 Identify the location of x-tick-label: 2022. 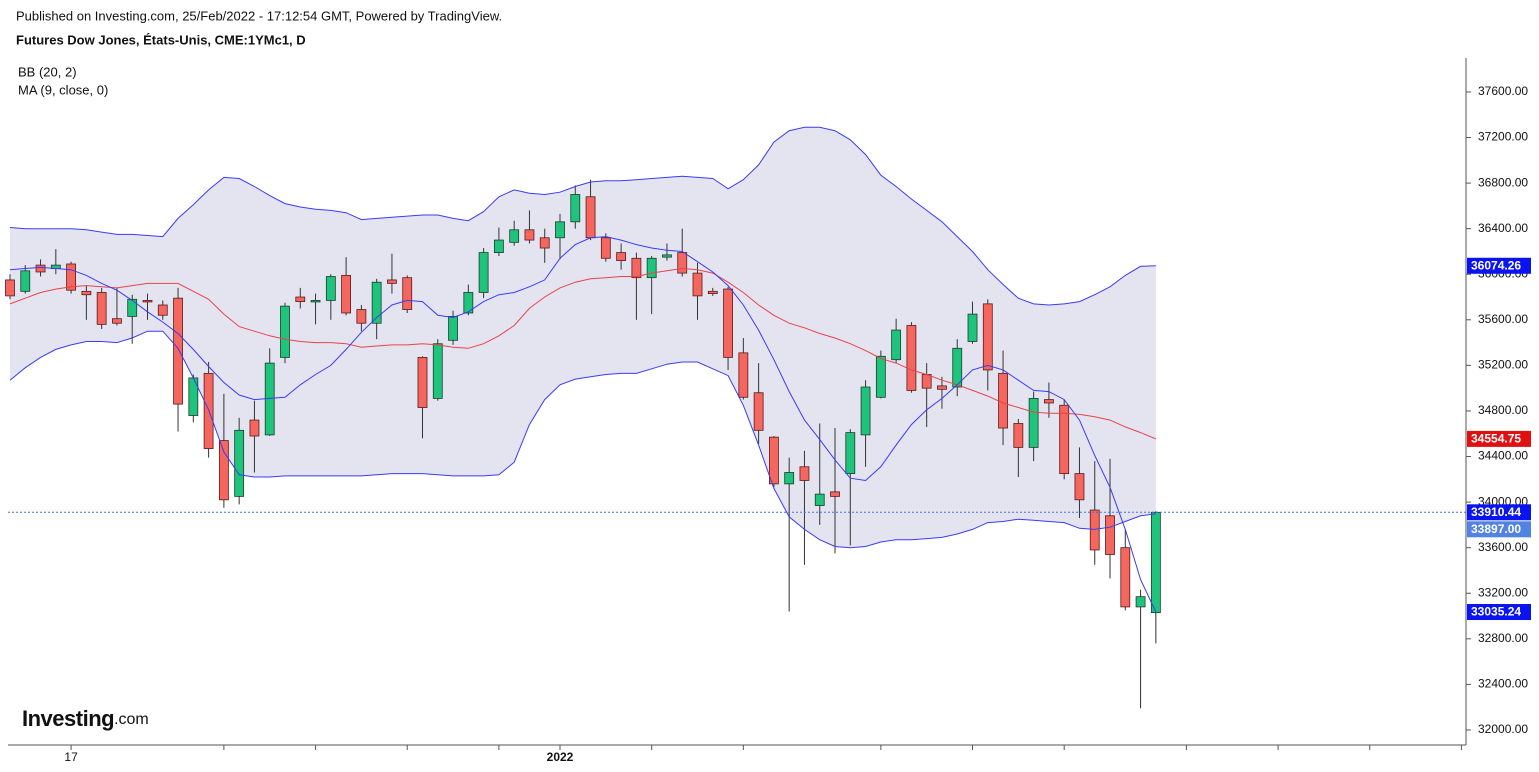
(560, 757).